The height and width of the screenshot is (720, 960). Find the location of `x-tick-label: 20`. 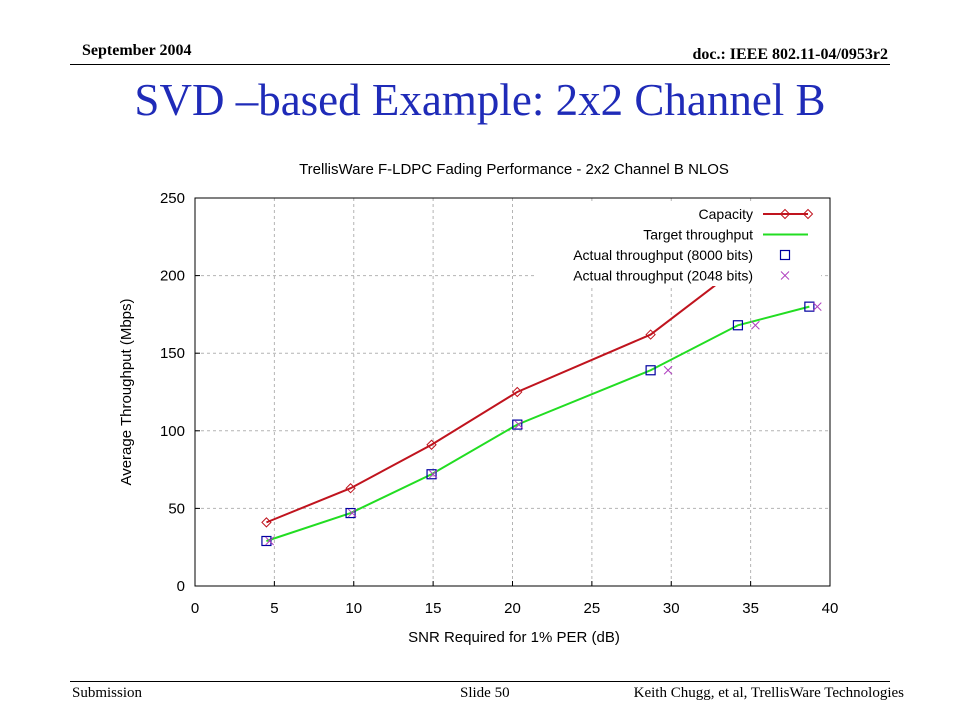

x-tick-label: 20 is located at coordinates (512, 608).